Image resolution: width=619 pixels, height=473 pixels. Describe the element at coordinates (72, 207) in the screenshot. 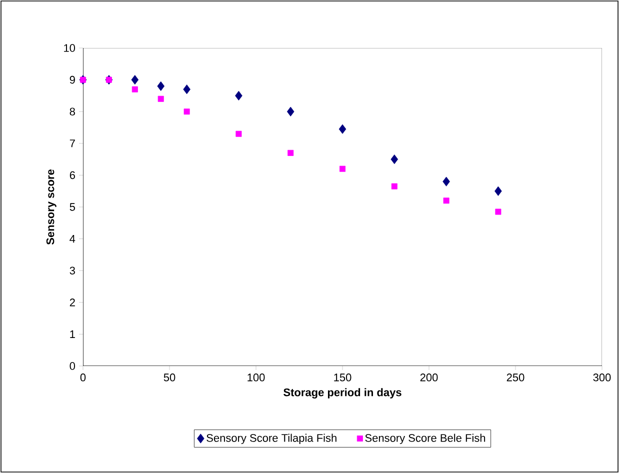

I see `y-tick-label: 5` at that location.